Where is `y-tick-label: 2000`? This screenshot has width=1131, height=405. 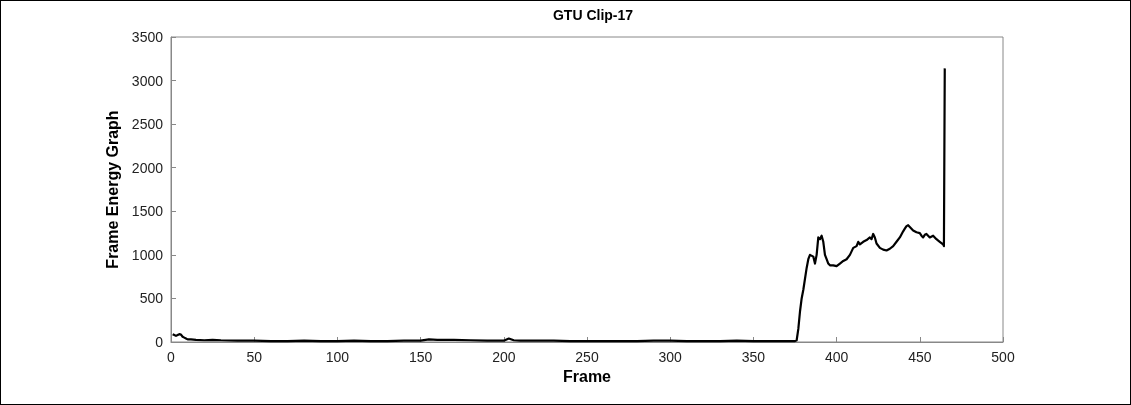
y-tick-label: 2000 is located at coordinates (147, 167).